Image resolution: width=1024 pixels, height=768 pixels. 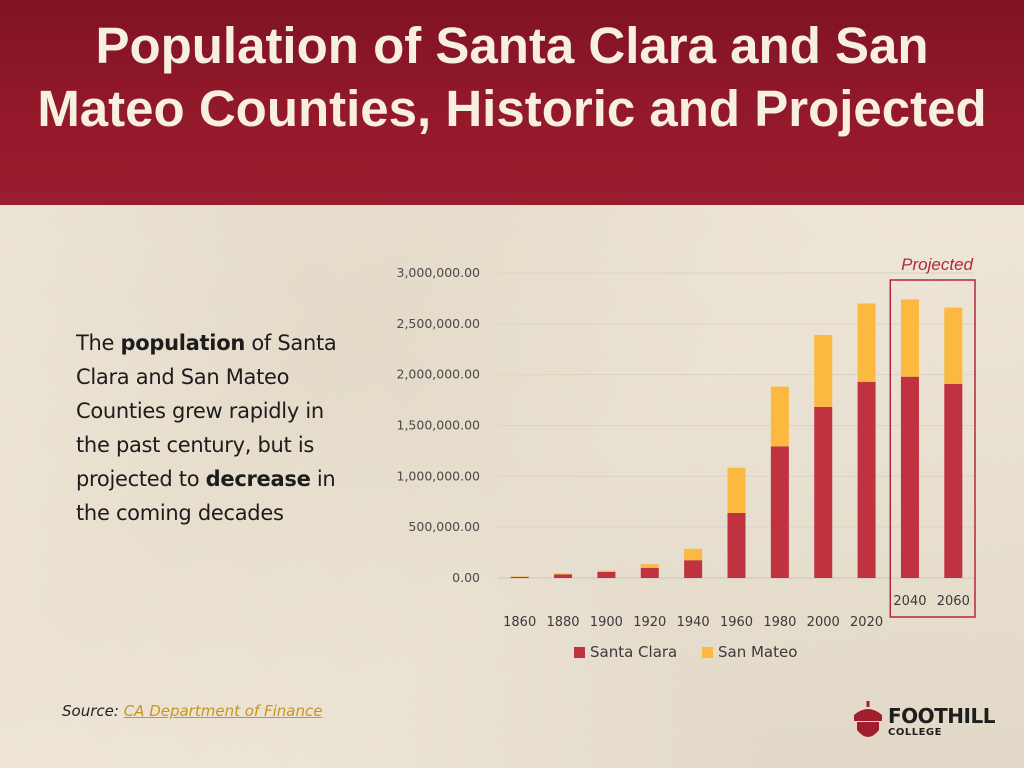 What do you see at coordinates (439, 374) in the screenshot?
I see `y-tick-label: 2,000,000.00` at bounding box center [439, 374].